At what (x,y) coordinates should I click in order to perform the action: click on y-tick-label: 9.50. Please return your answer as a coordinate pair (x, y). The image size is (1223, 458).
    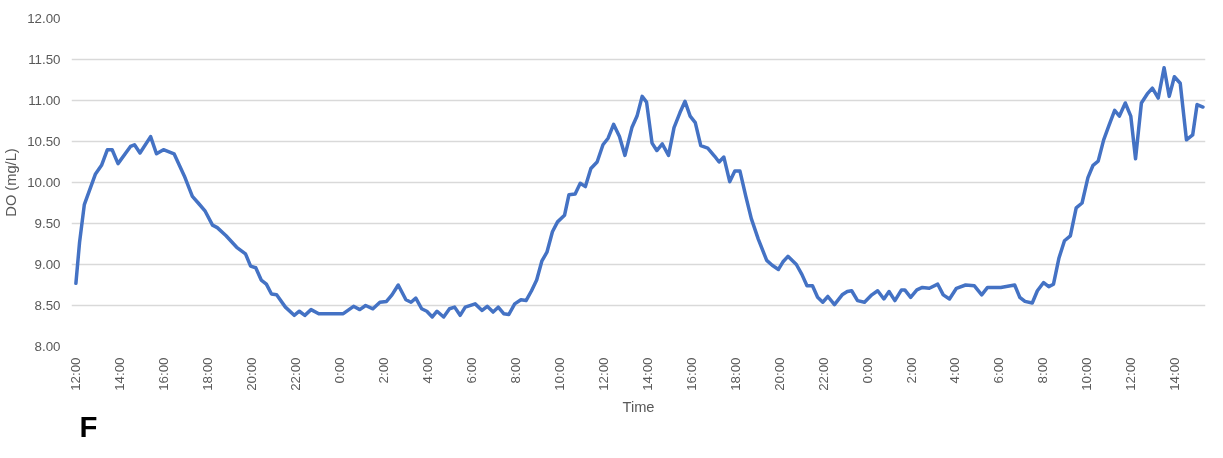
    Looking at the image, I should click on (47, 223).